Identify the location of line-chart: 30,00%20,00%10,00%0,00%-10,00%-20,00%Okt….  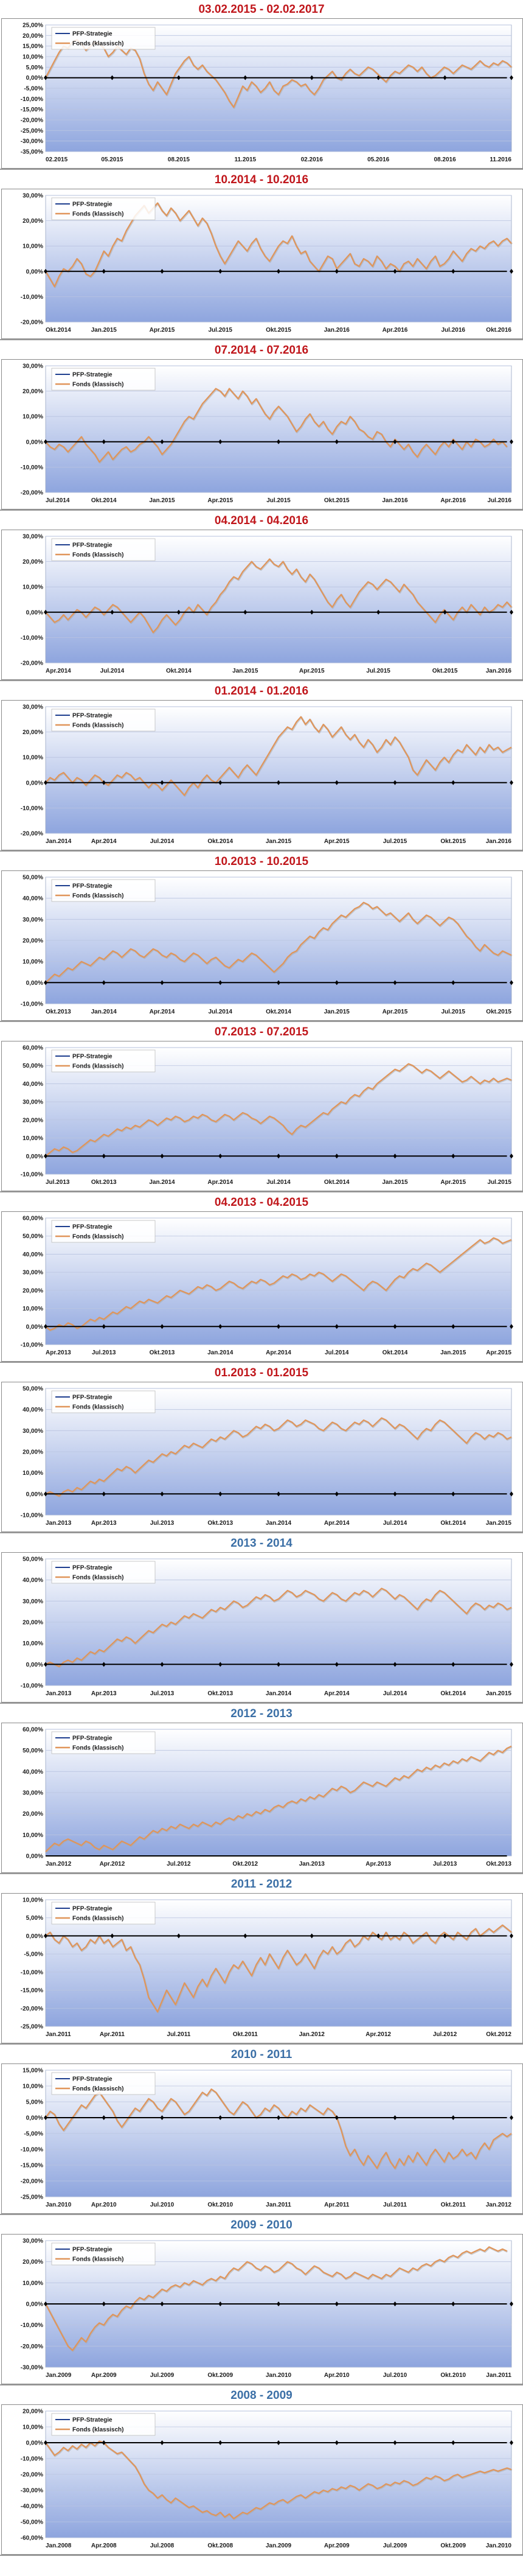
(267, 263).